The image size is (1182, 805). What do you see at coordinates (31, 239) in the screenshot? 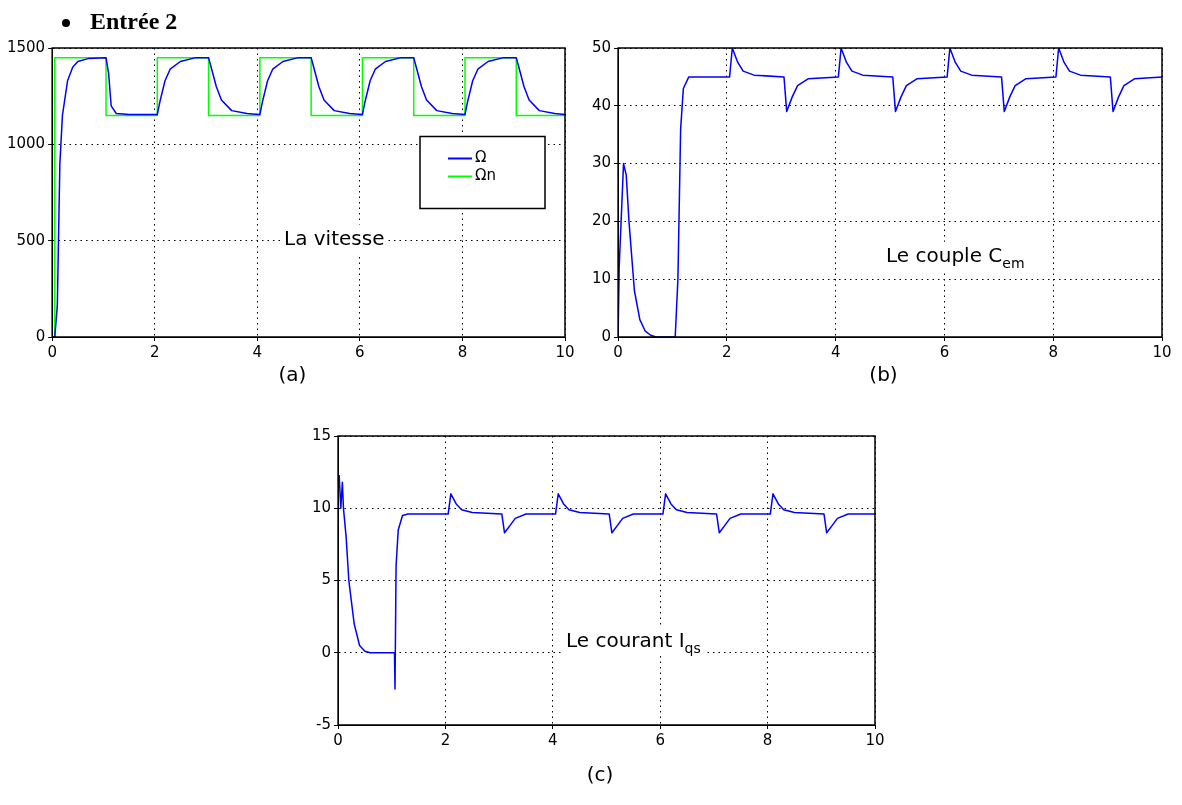
I see `y-tick-label: 500` at bounding box center [31, 239].